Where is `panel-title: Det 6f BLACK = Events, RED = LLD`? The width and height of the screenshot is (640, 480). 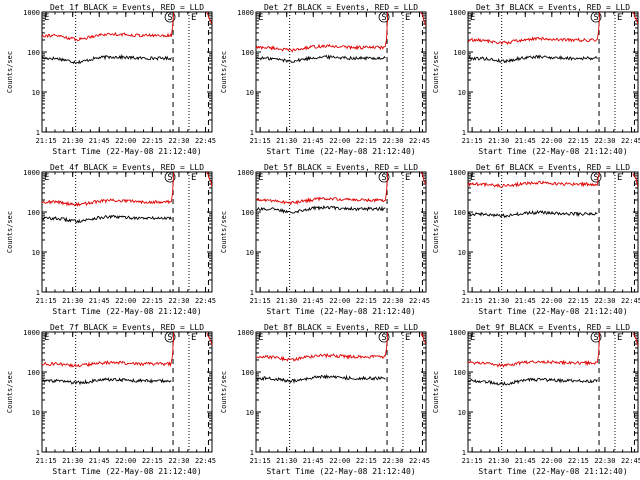
panel-title: Det 6f BLACK = Events, RED = LLD is located at coordinates (553, 167).